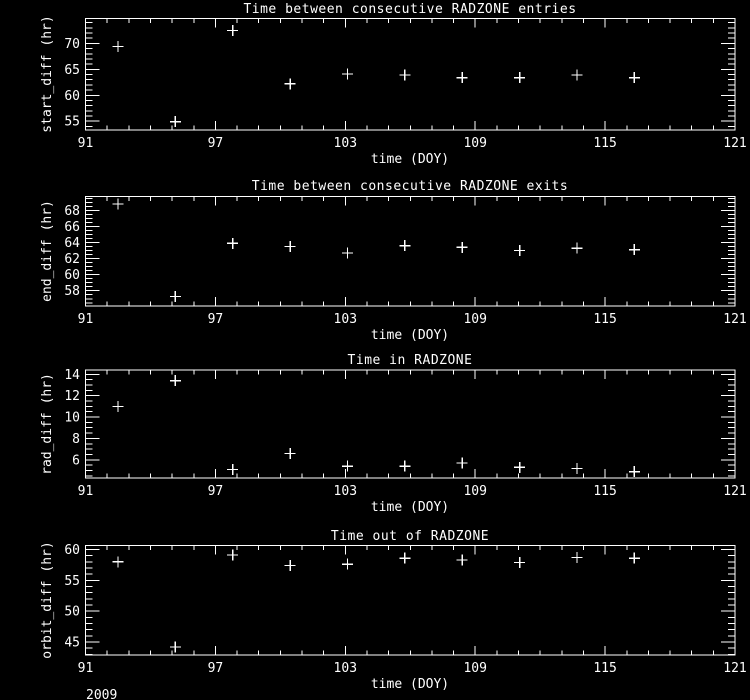 The width and height of the screenshot is (750, 700). I want to click on y-tick-label: 10, so click(72, 418).